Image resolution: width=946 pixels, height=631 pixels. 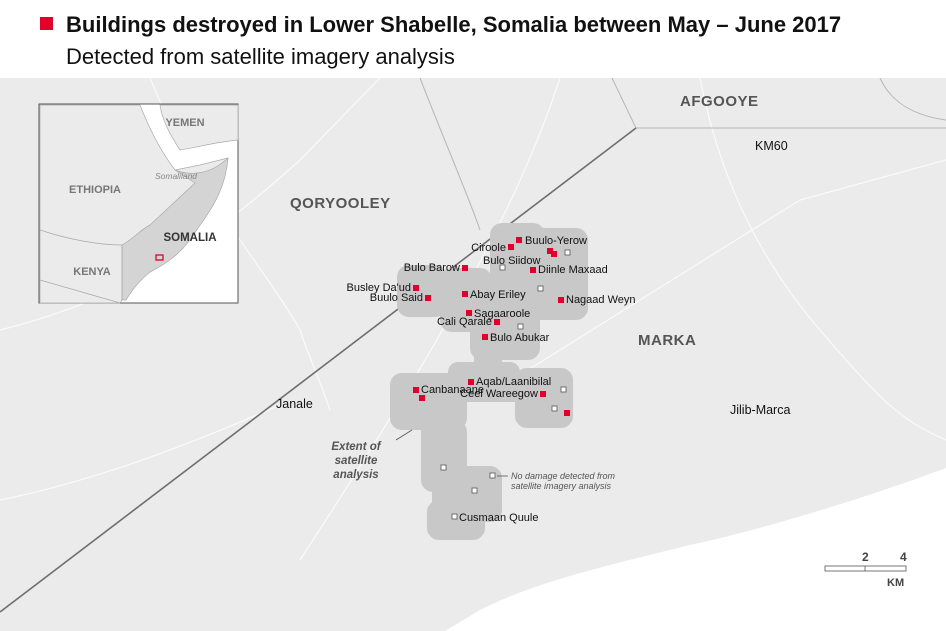 What do you see at coordinates (499, 518) in the screenshot?
I see `label-cusmaan-quule: Cusmaan Quule` at bounding box center [499, 518].